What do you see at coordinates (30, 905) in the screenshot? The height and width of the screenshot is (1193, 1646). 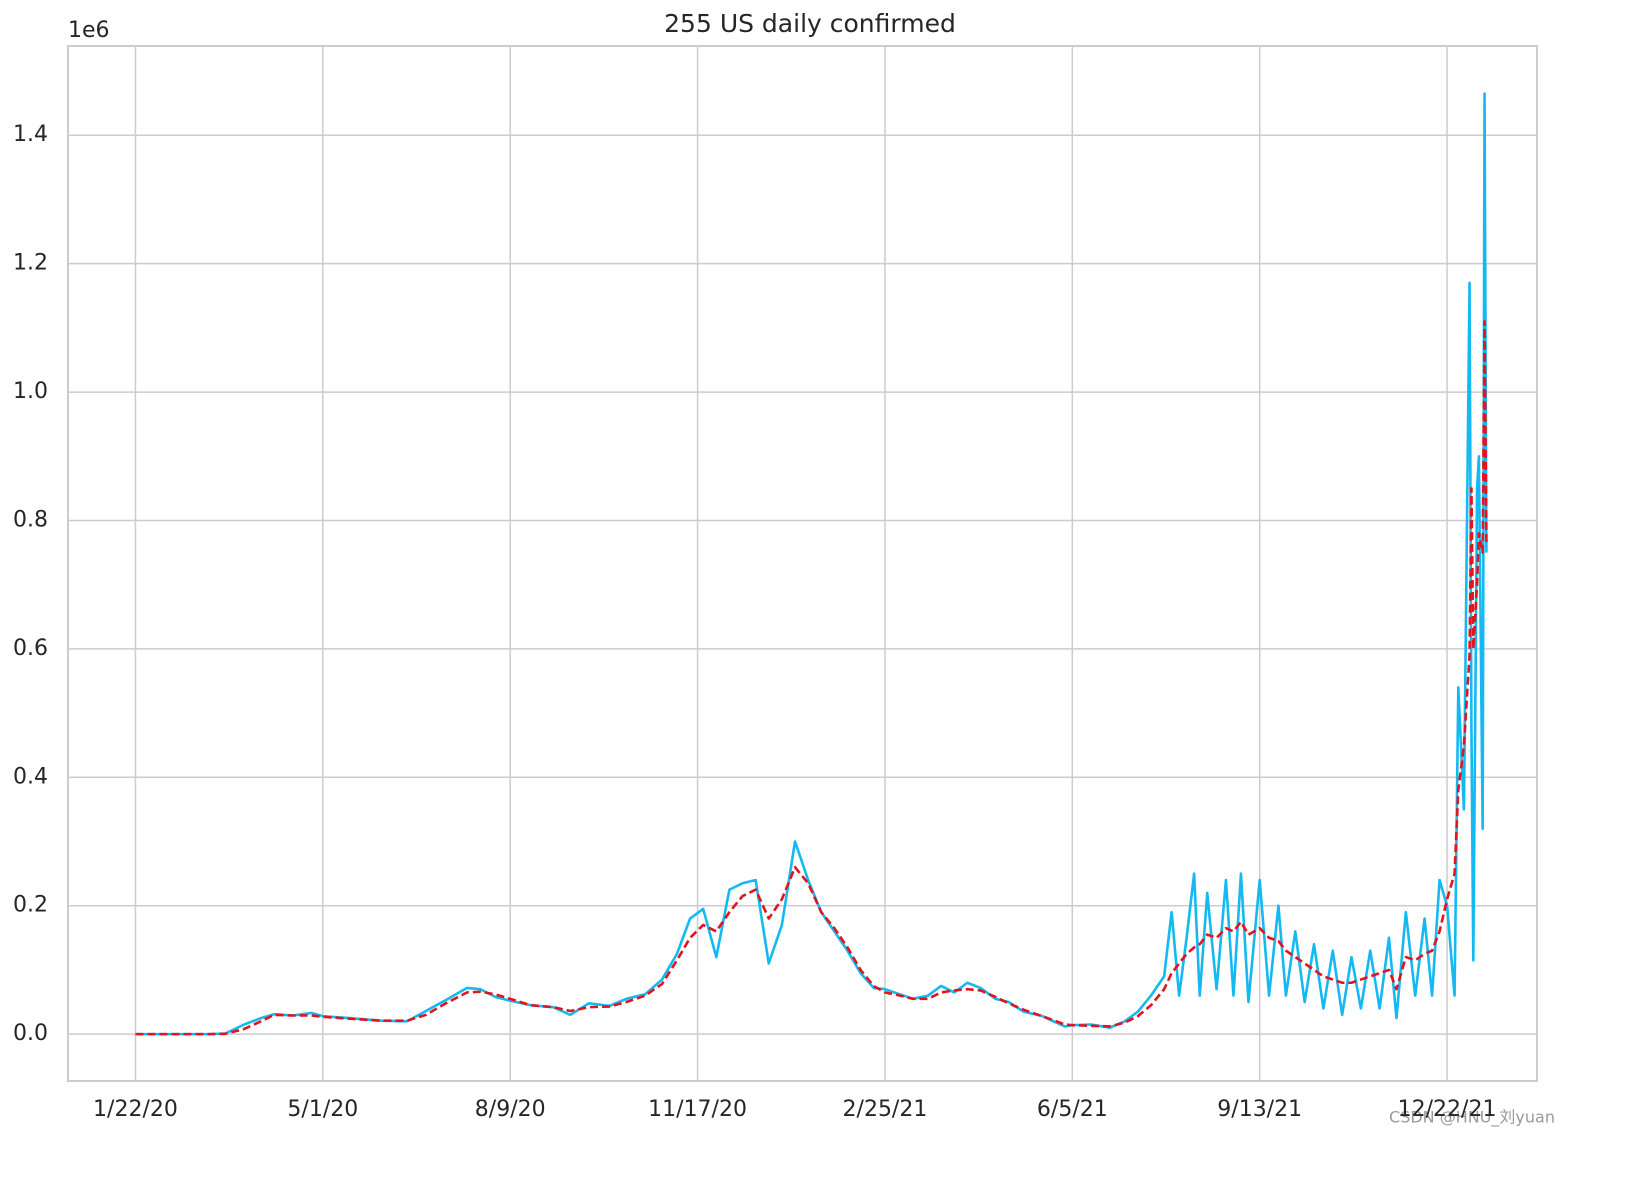 I see `y-tick-label: 0.2` at bounding box center [30, 905].